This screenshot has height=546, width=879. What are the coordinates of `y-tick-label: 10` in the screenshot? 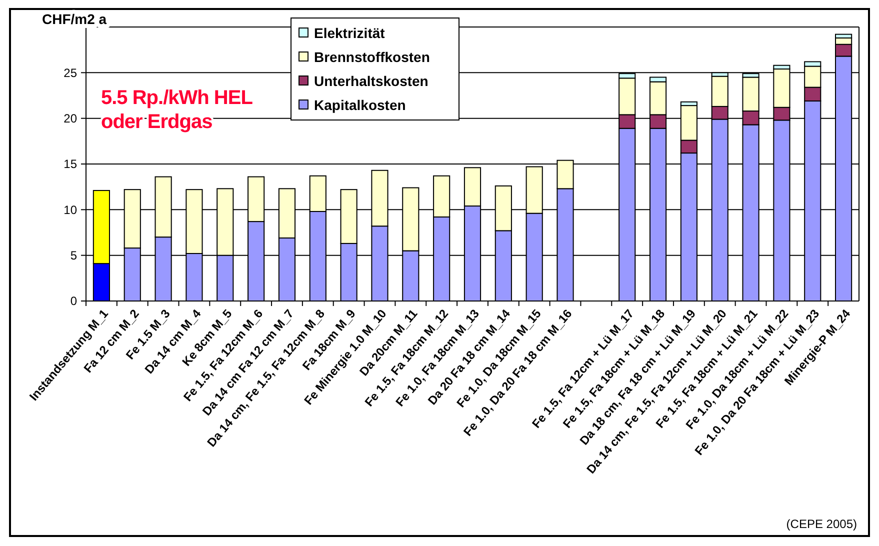 It's located at (71, 209).